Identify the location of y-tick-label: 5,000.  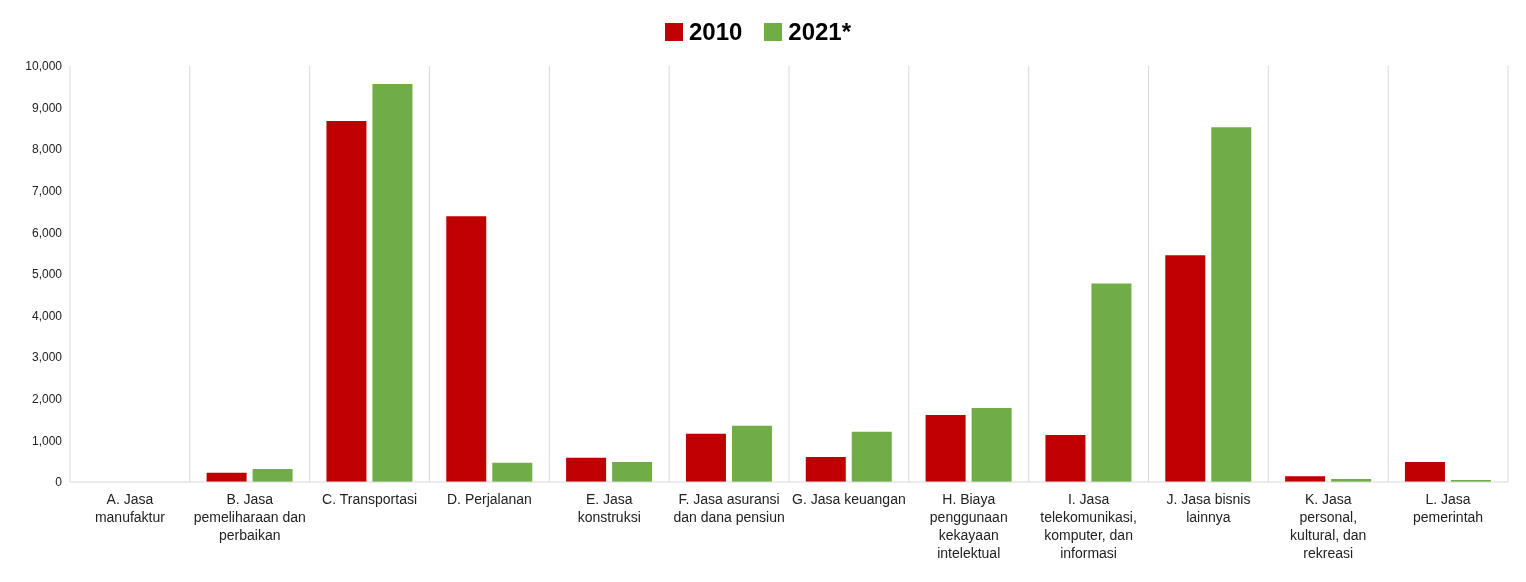
(47, 274).